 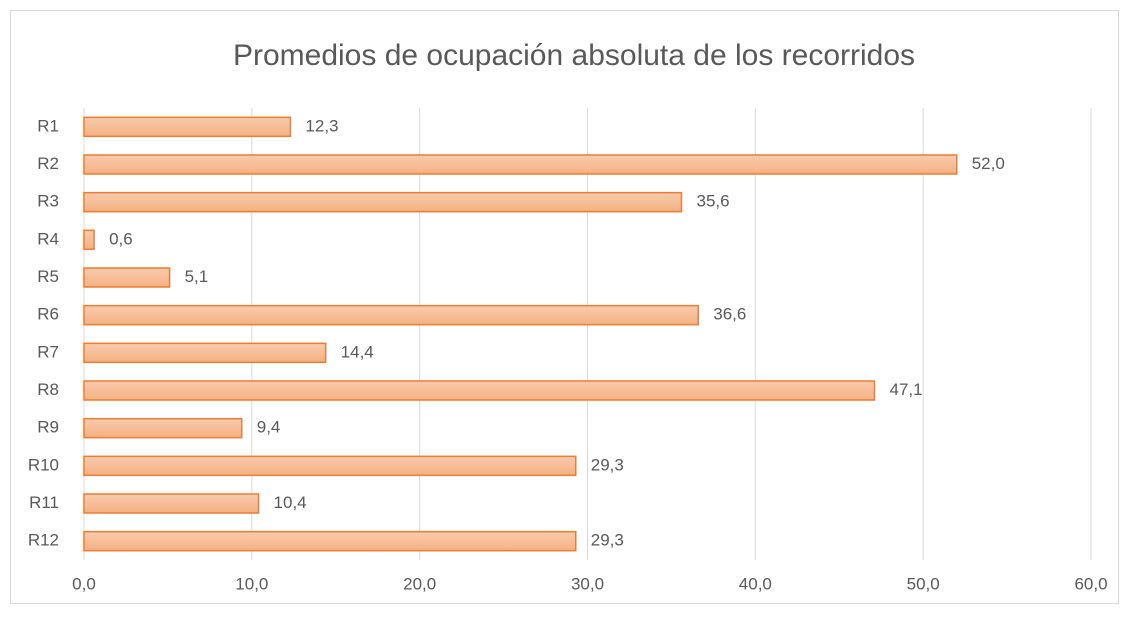 I want to click on data-label: 0,6, so click(x=121, y=238).